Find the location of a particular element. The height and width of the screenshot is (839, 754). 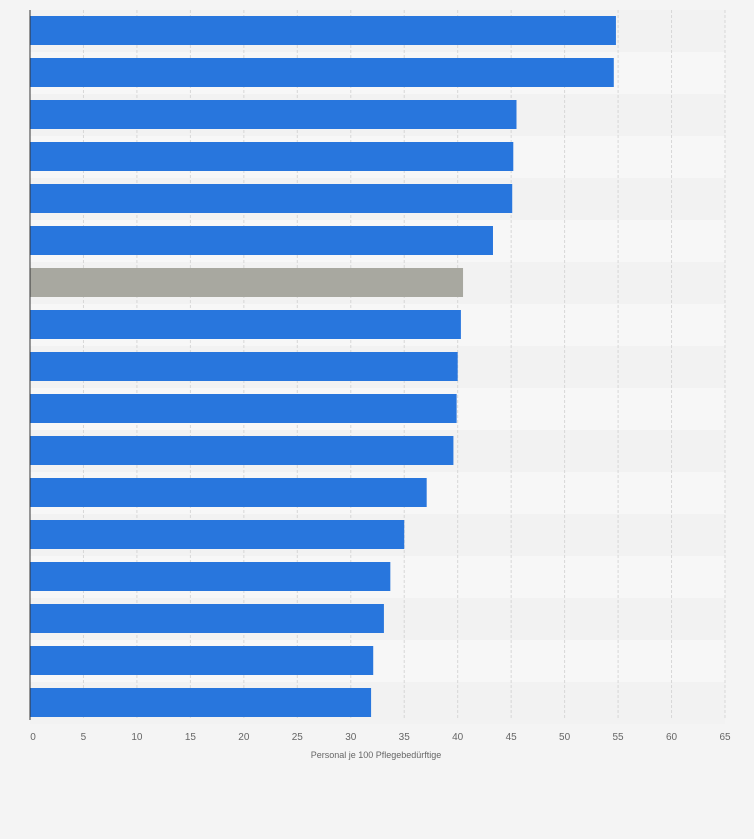

x-axis-title: Personal je 100 Pflegebedürftige is located at coordinates (376, 755).